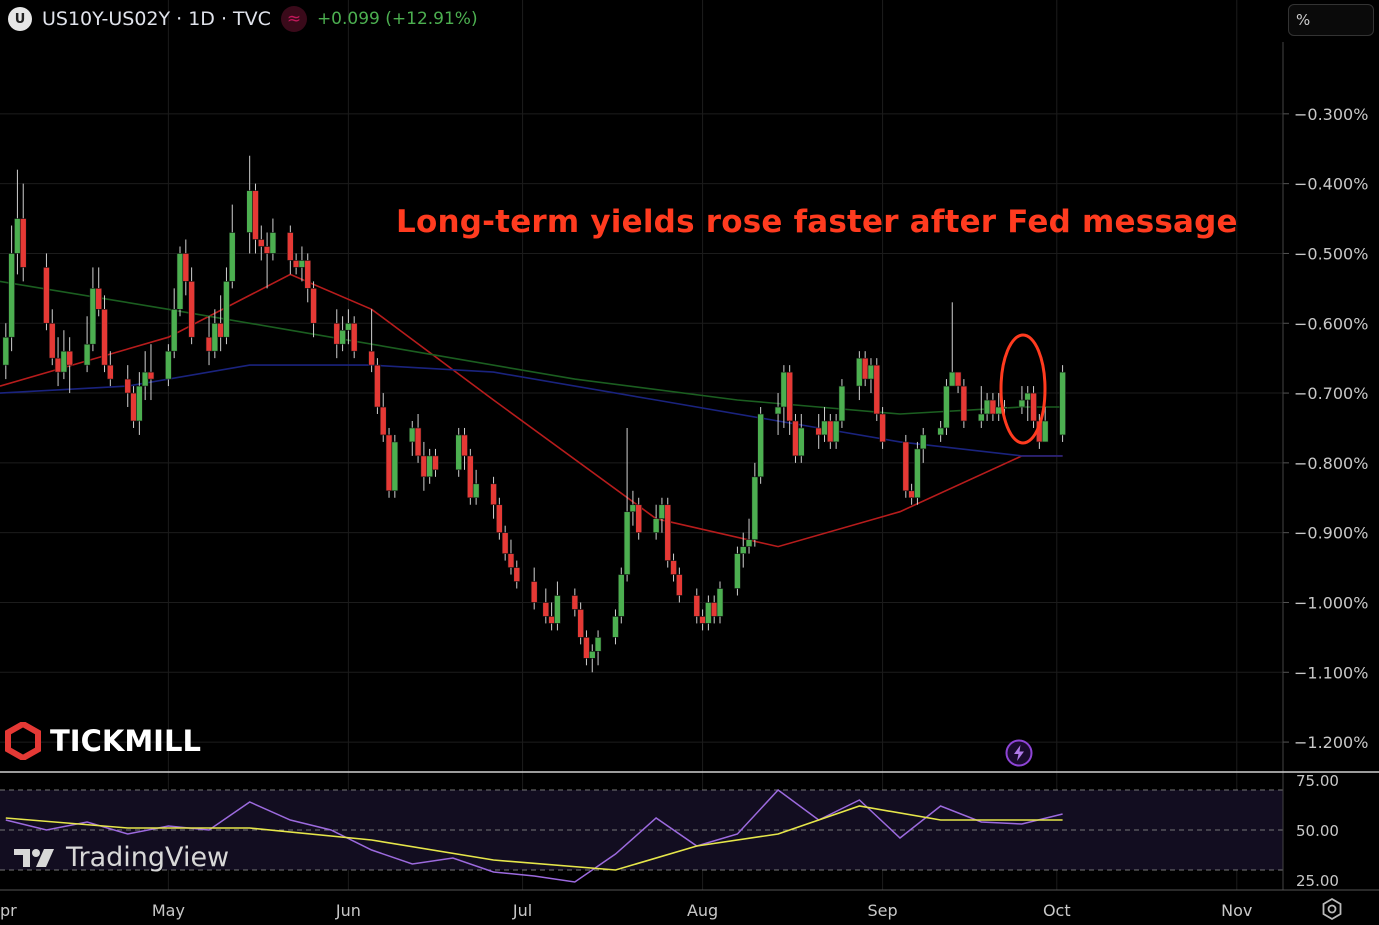  I want to click on tradingview-logo: TradingView, so click(121, 857).